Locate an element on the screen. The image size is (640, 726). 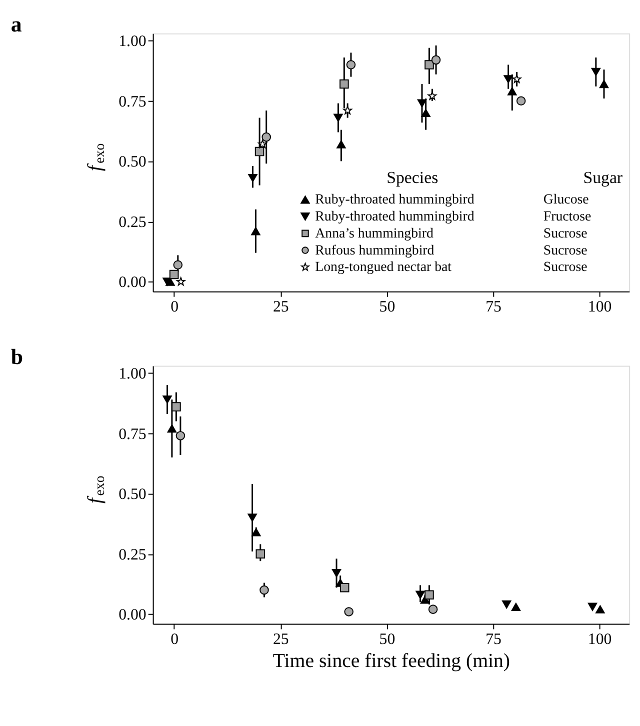
x-axis-title: Time since first feeding (min) is located at coordinates (391, 661).